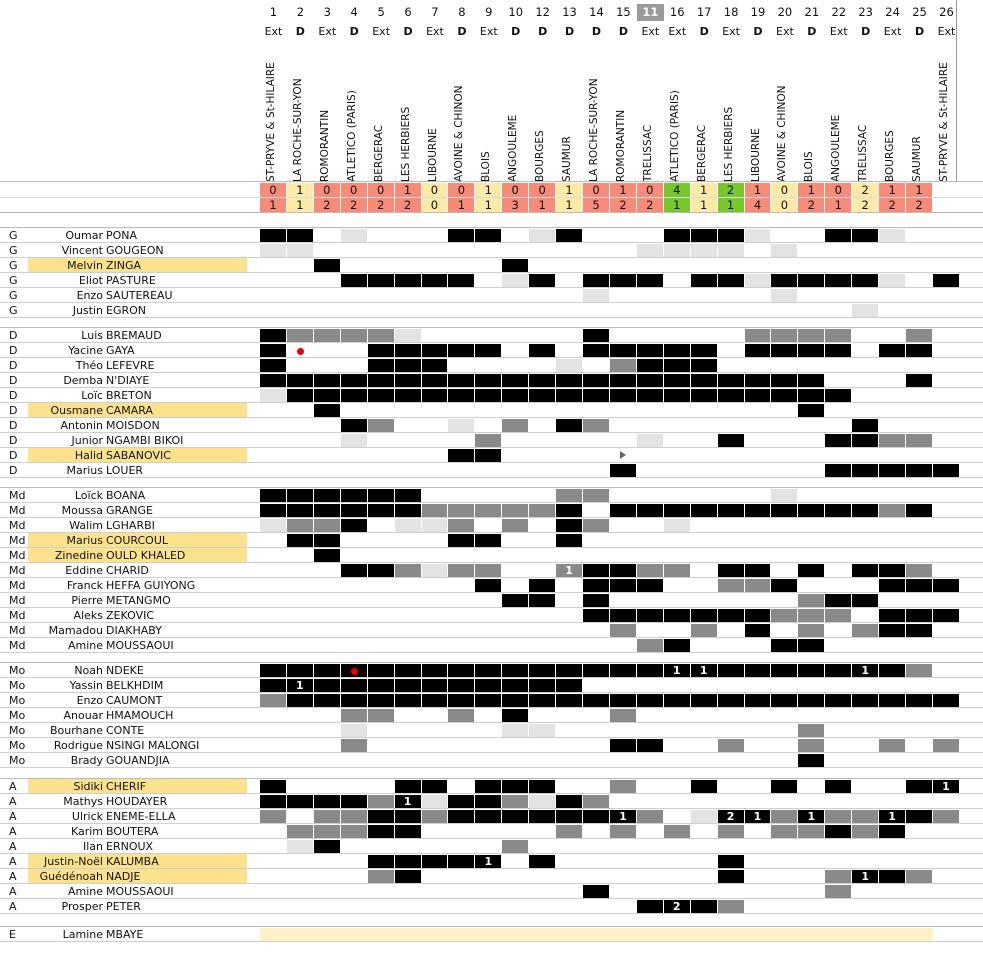 The width and height of the screenshot is (983, 972). Describe the element at coordinates (124, 265) in the screenshot. I see `player-last-name: ZINGA` at that location.